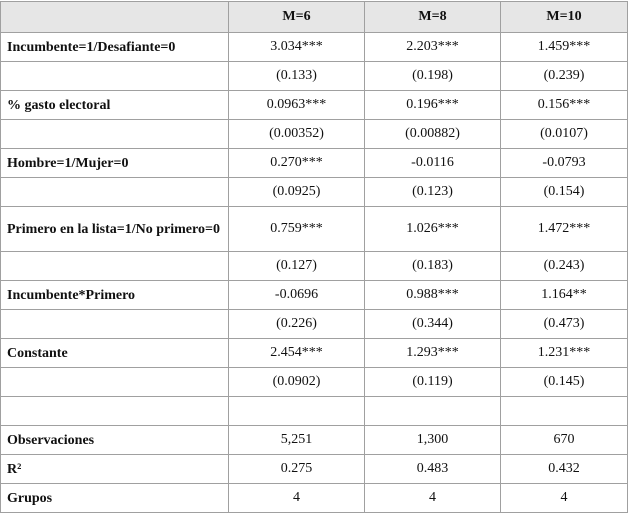  I want to click on row-label: R², so click(114, 469).